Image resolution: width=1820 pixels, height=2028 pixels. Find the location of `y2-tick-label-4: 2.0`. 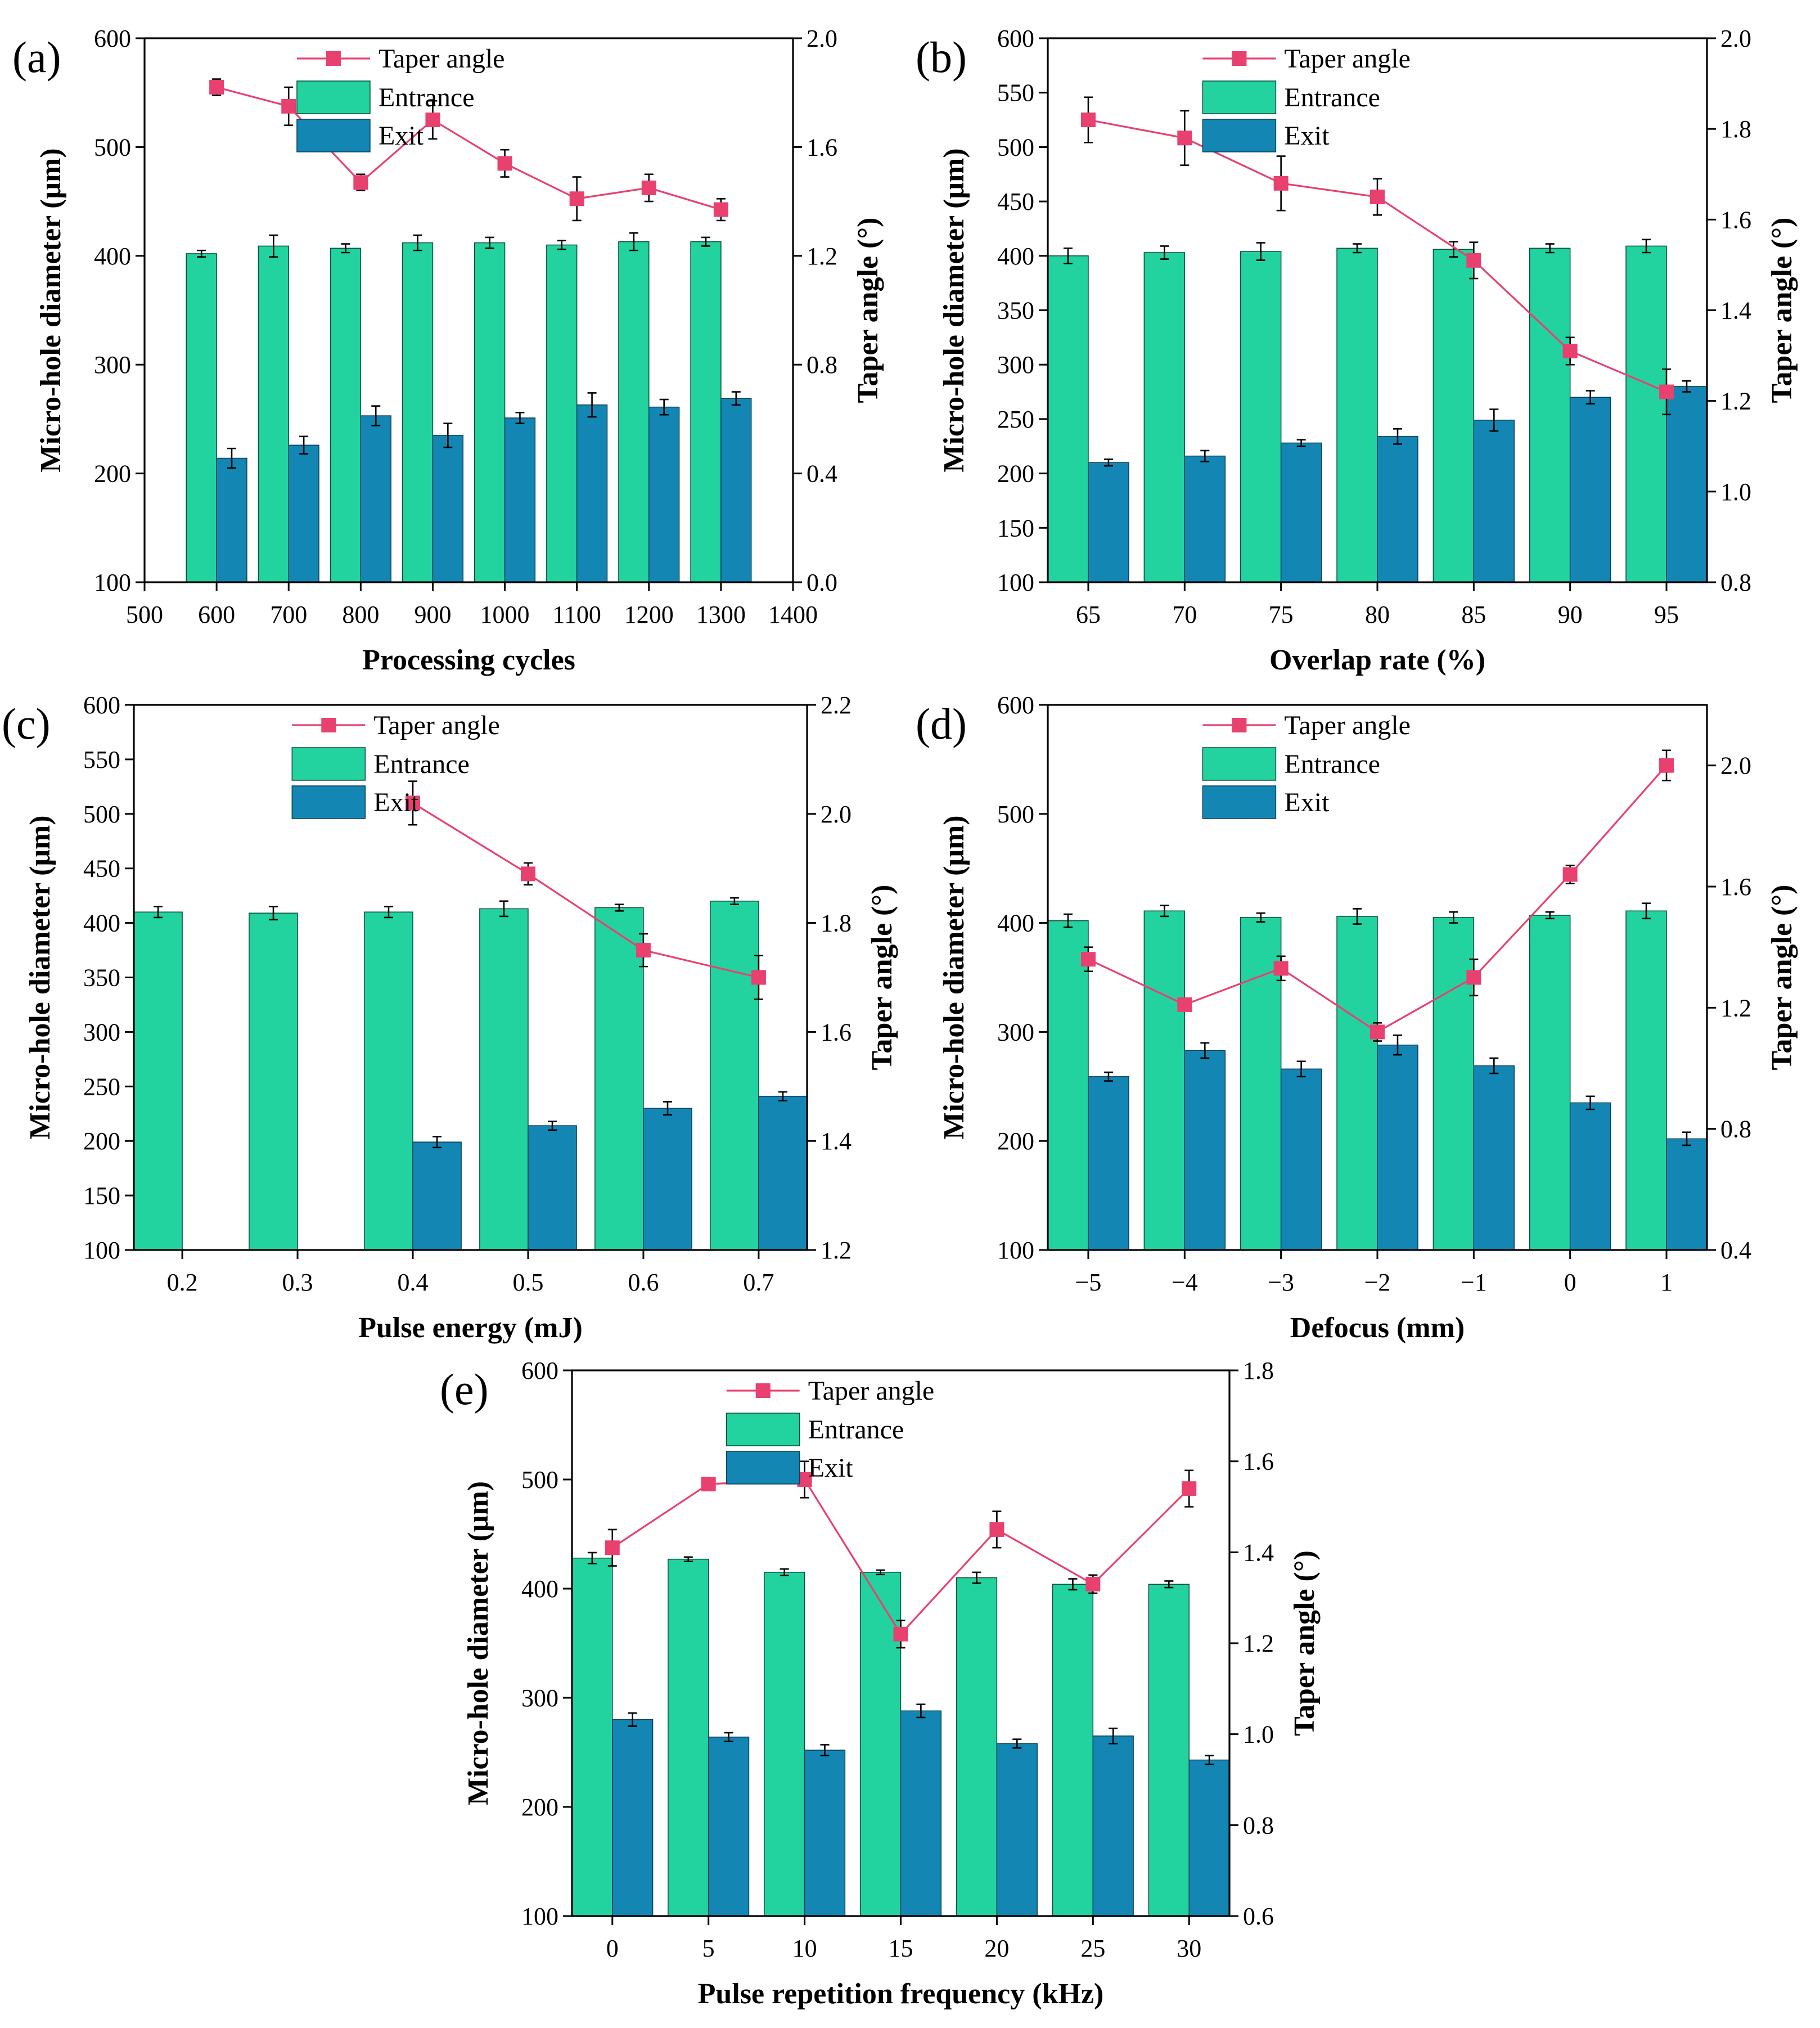

y2-tick-label-4: 2.0 is located at coordinates (1735, 766).